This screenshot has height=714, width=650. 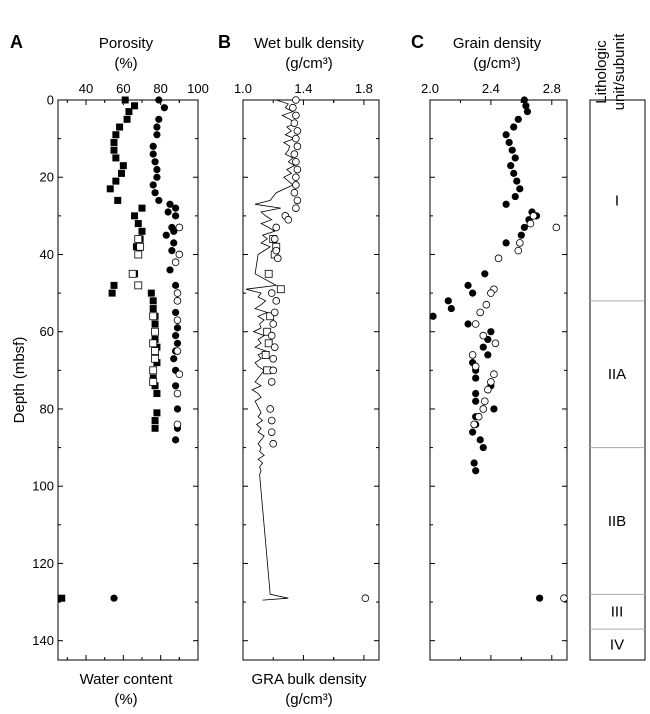 I want to click on unit-label: I, so click(x=617, y=200).